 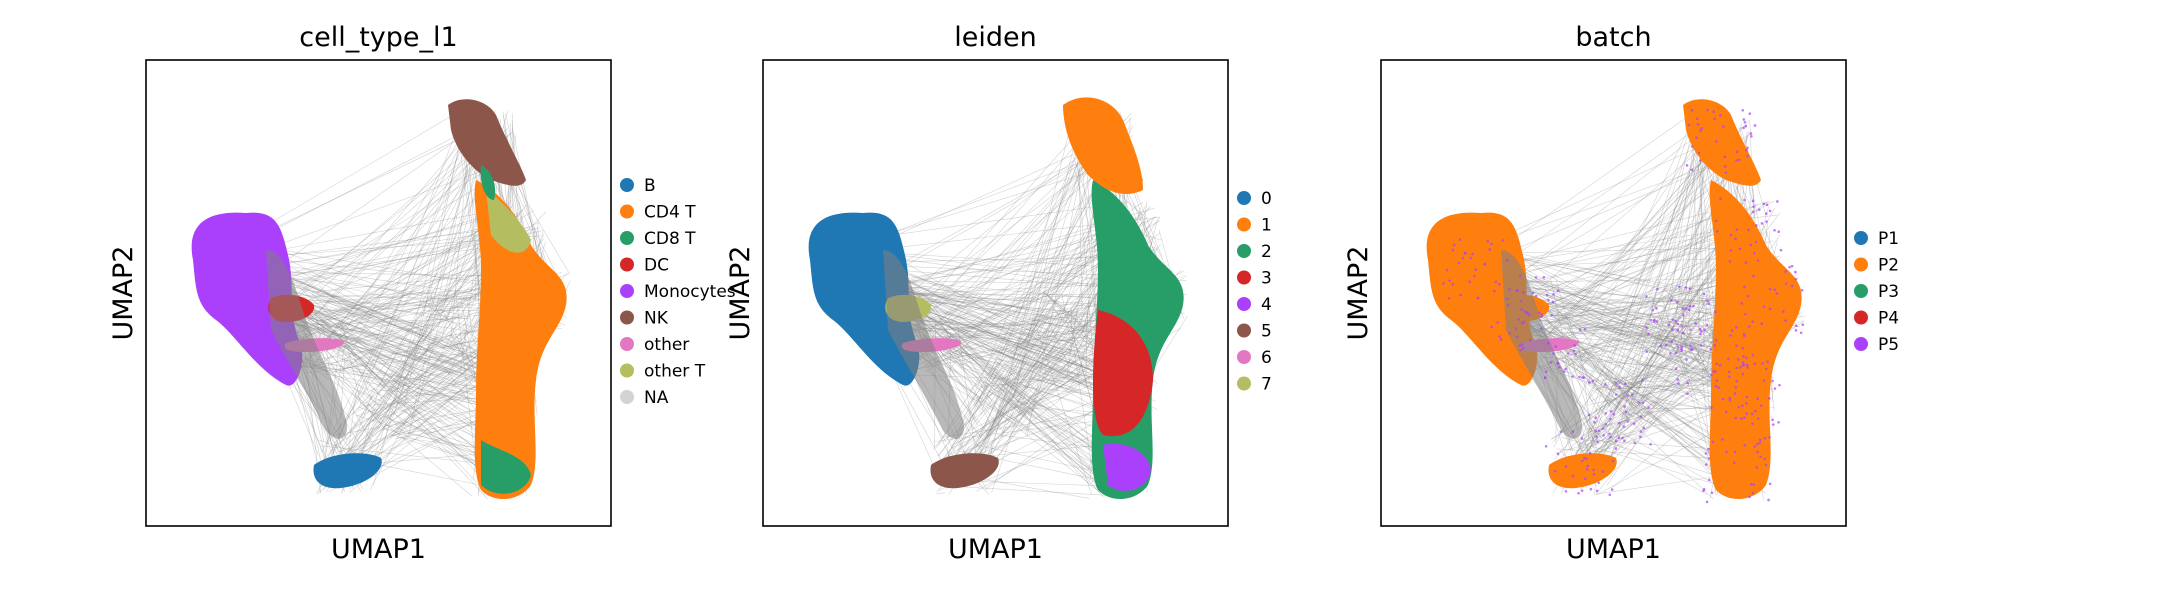 What do you see at coordinates (378, 37) in the screenshot?
I see `panel-title: cell_type_l1` at bounding box center [378, 37].